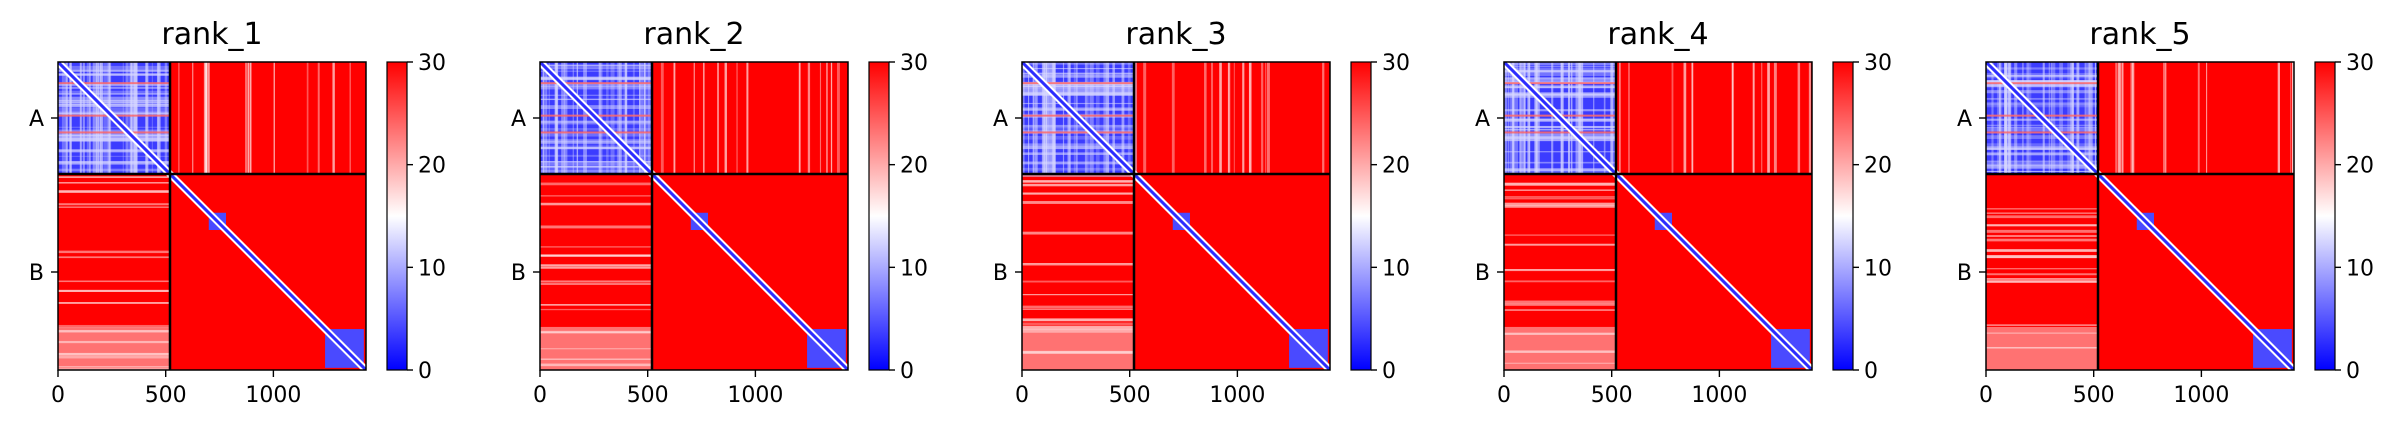 This screenshot has width=2400, height=438. I want to click on chart-title: rank_1, so click(211, 34).